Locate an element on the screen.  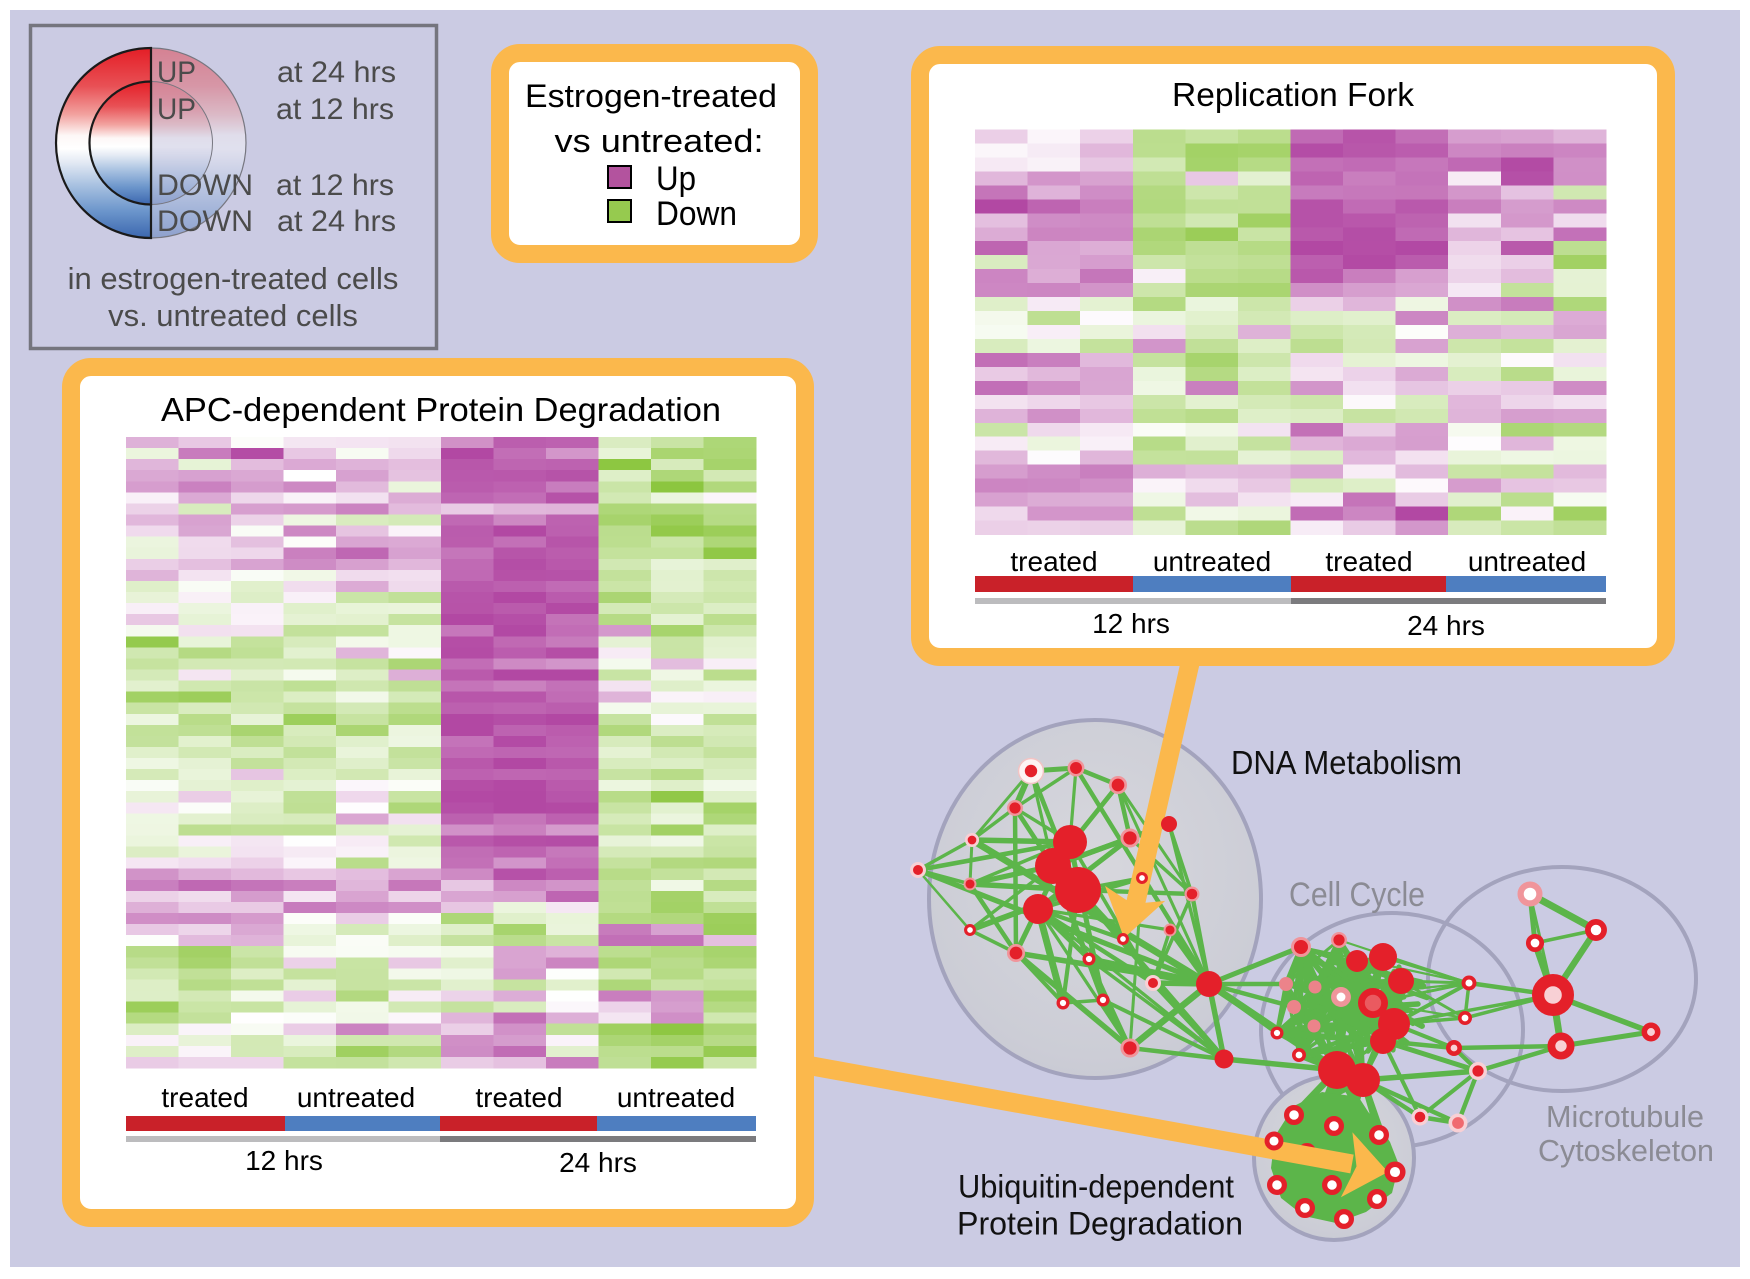
svg-text:APC-dependent Protein Degradat: APC-dependent Protein Degradation is located at coordinates (441, 410).